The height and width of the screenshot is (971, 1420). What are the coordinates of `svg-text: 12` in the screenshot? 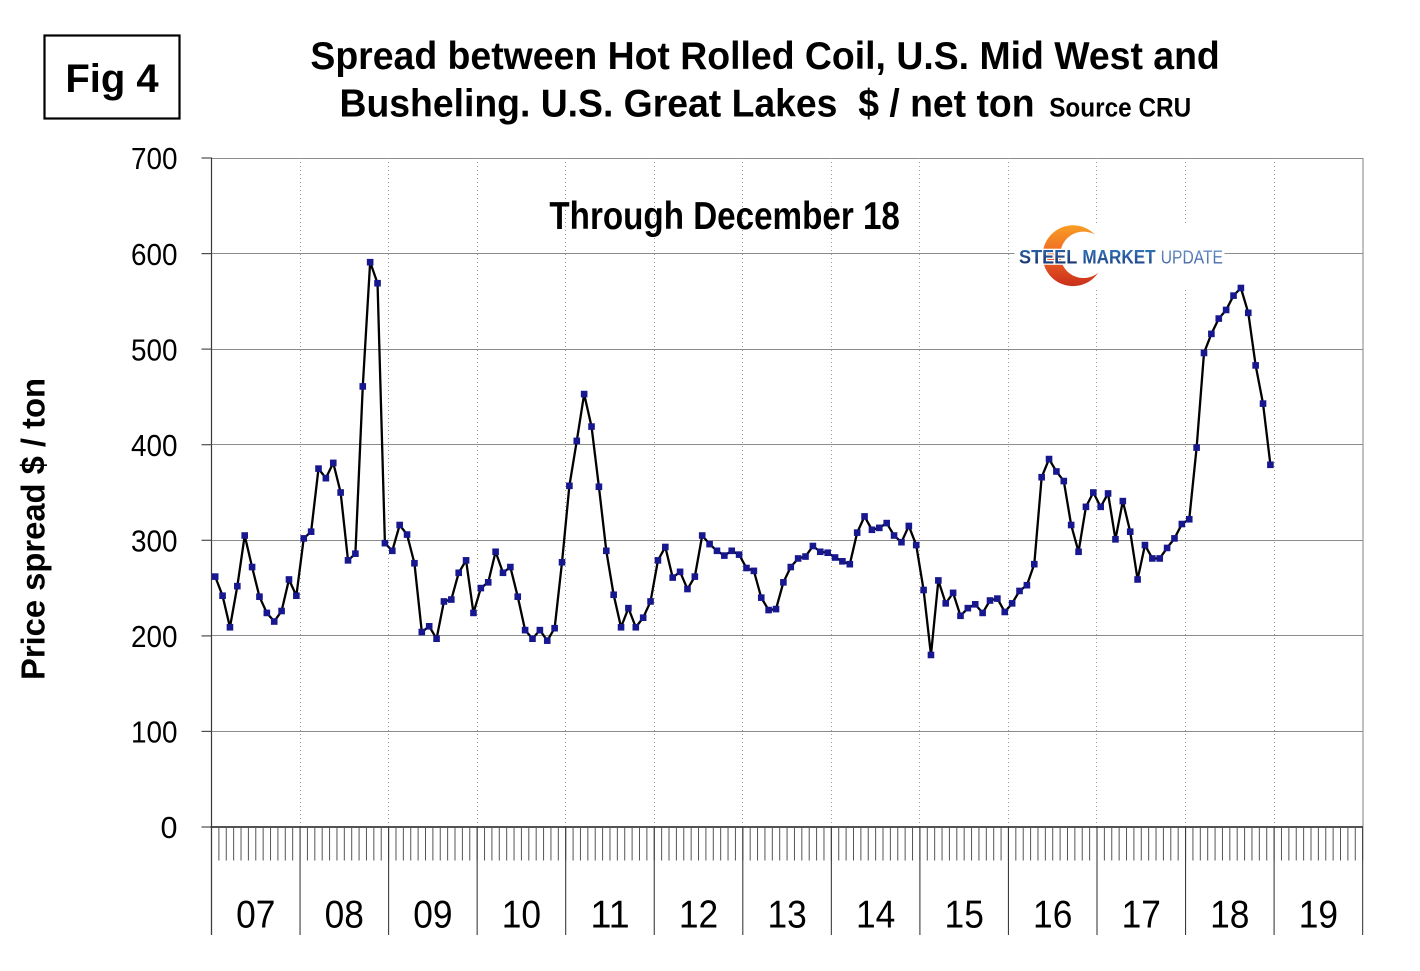 It's located at (698, 915).